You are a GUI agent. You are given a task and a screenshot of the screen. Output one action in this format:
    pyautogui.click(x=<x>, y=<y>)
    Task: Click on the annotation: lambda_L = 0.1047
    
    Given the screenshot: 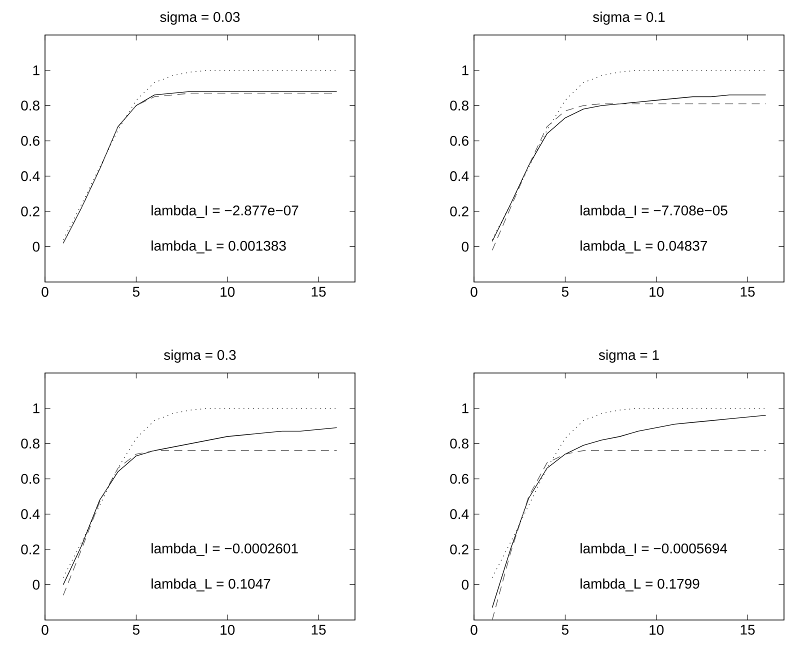 What is the action you would take?
    pyautogui.click(x=211, y=585)
    